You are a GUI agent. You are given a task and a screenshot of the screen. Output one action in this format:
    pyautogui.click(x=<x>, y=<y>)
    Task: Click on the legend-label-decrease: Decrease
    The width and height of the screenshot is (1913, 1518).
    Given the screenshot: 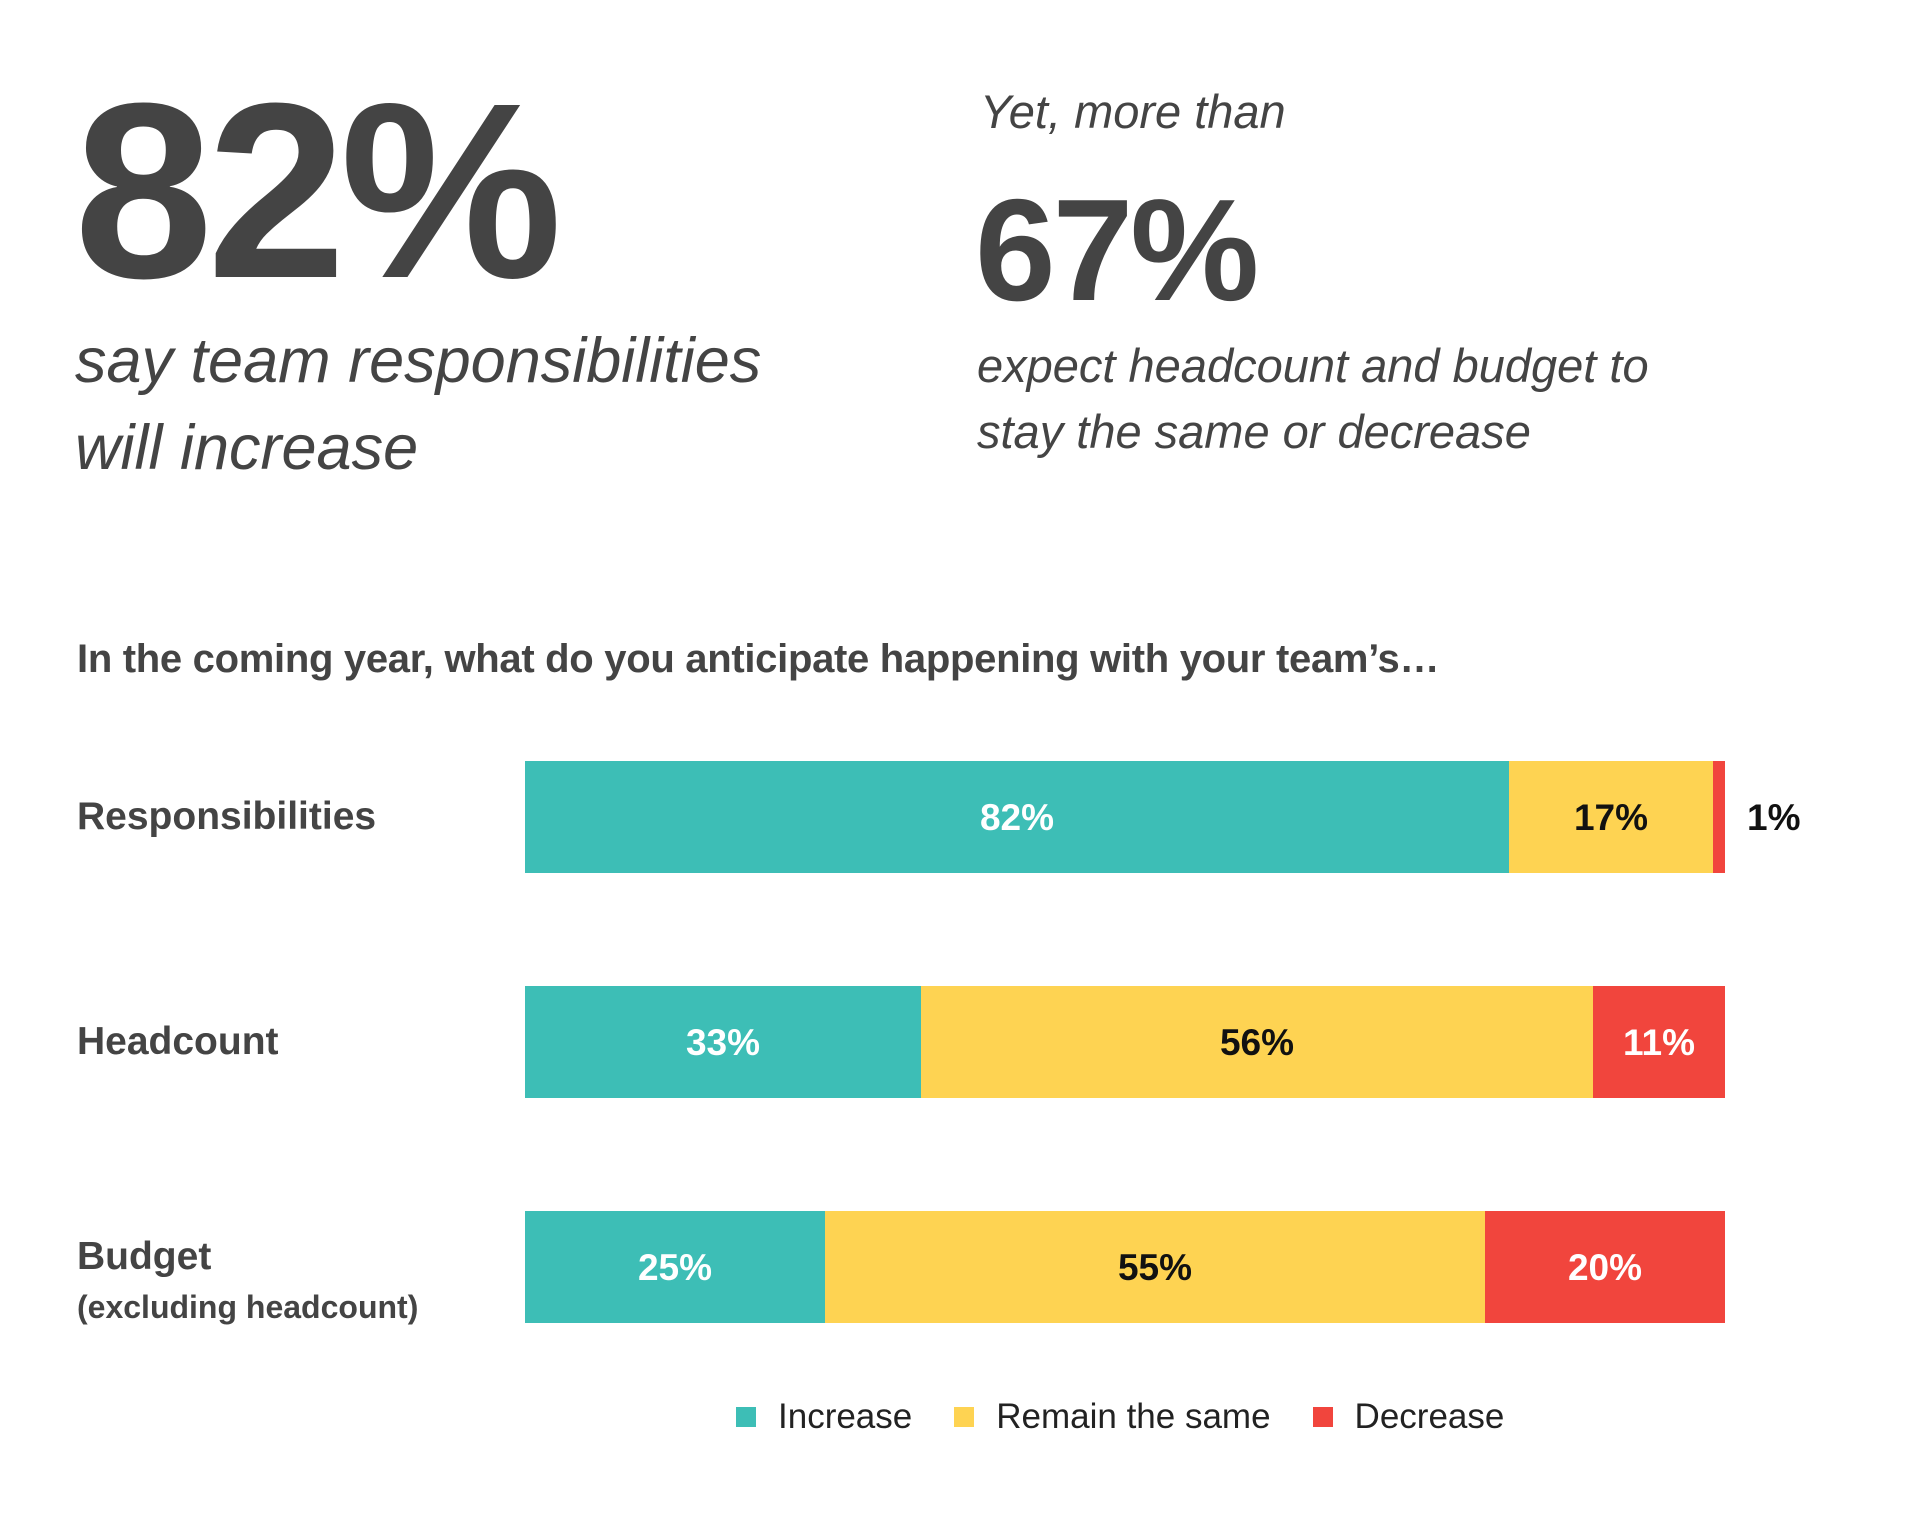 What is the action you would take?
    pyautogui.click(x=1429, y=1416)
    